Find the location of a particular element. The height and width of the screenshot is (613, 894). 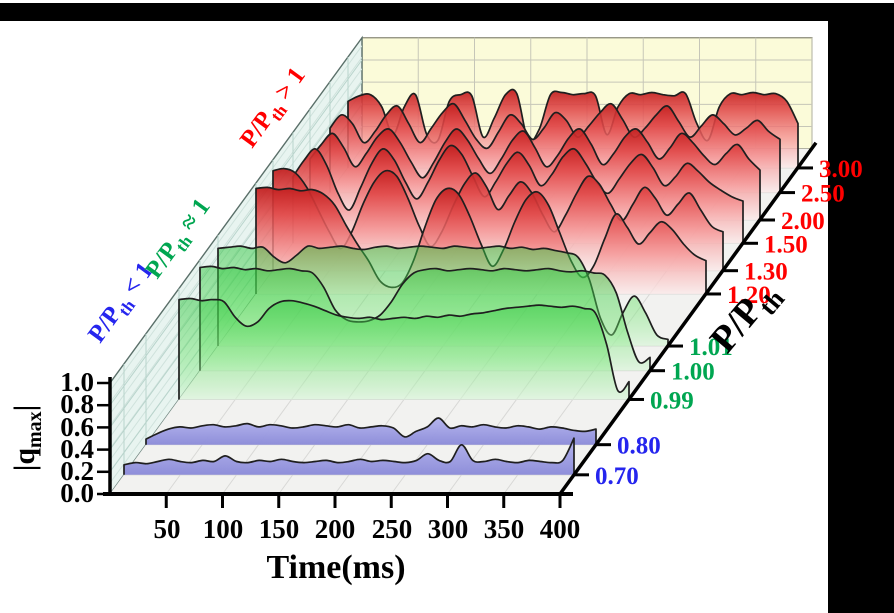

x-axis-title: Time(ms) is located at coordinates (335, 567).